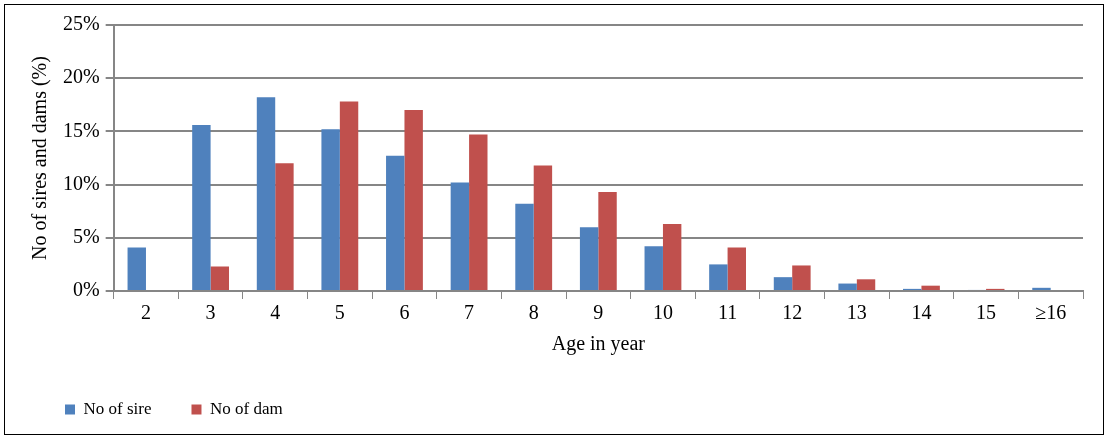  Describe the element at coordinates (921, 312) in the screenshot. I see `x-tick-label: 14` at that location.